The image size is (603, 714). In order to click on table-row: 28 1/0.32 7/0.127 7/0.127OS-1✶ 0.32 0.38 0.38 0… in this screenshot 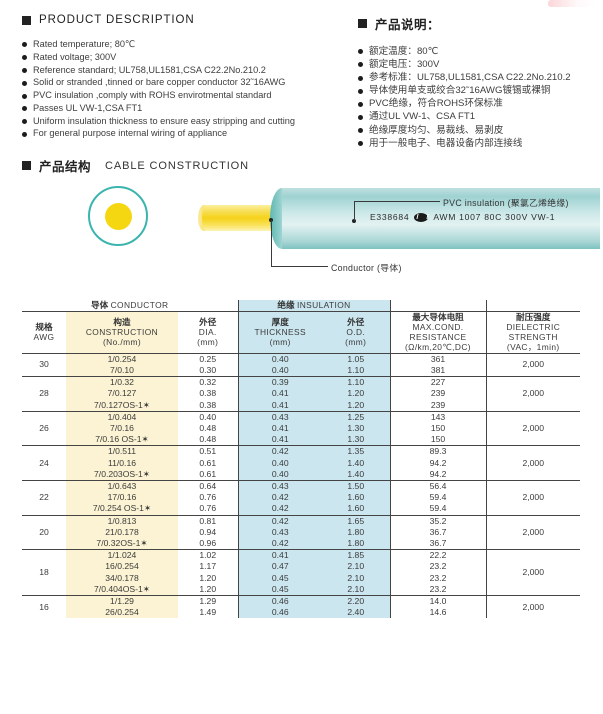, I will do `click(301, 394)`.